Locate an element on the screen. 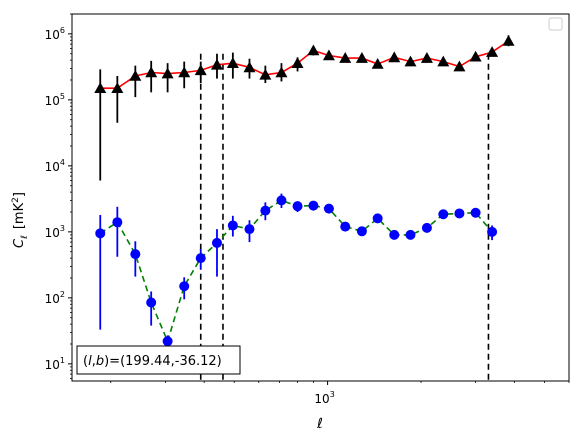 The image size is (580, 441). annotation-box is located at coordinates (158, 360).